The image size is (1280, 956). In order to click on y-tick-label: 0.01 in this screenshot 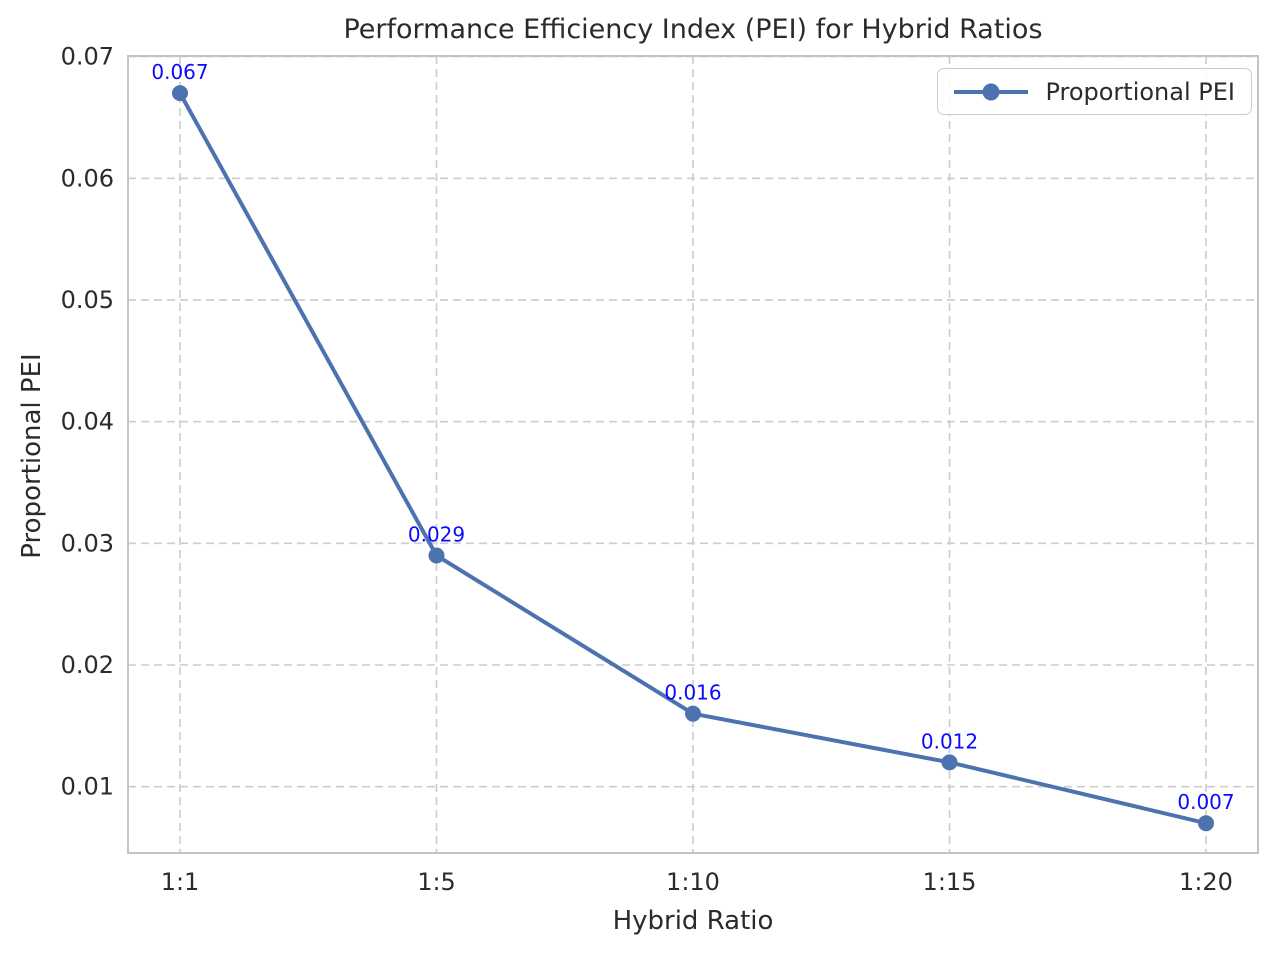, I will do `click(87, 787)`.